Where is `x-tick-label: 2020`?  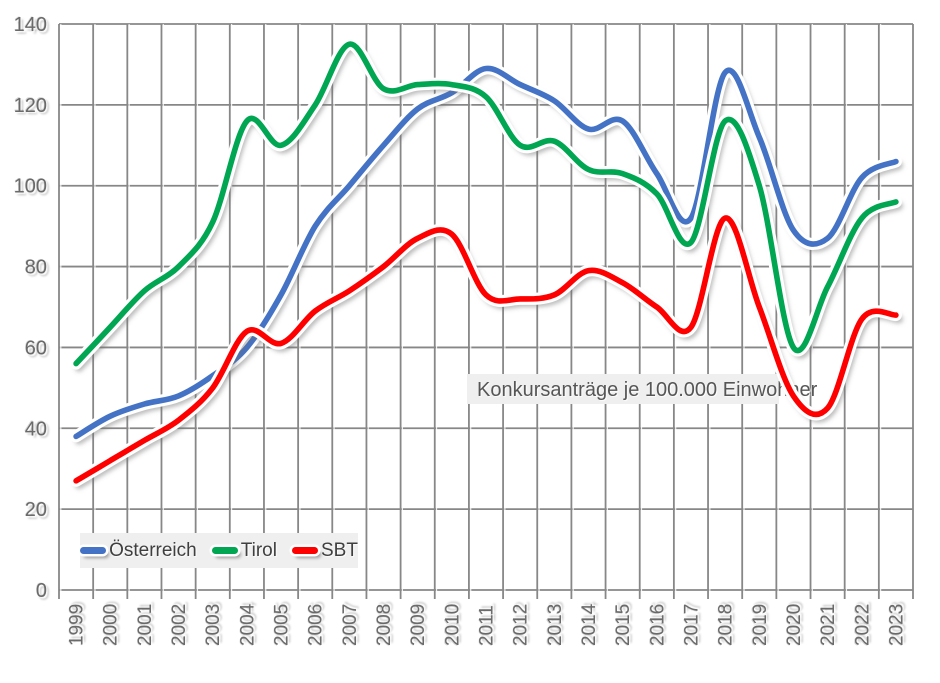
x-tick-label: 2020 is located at coordinates (794, 625).